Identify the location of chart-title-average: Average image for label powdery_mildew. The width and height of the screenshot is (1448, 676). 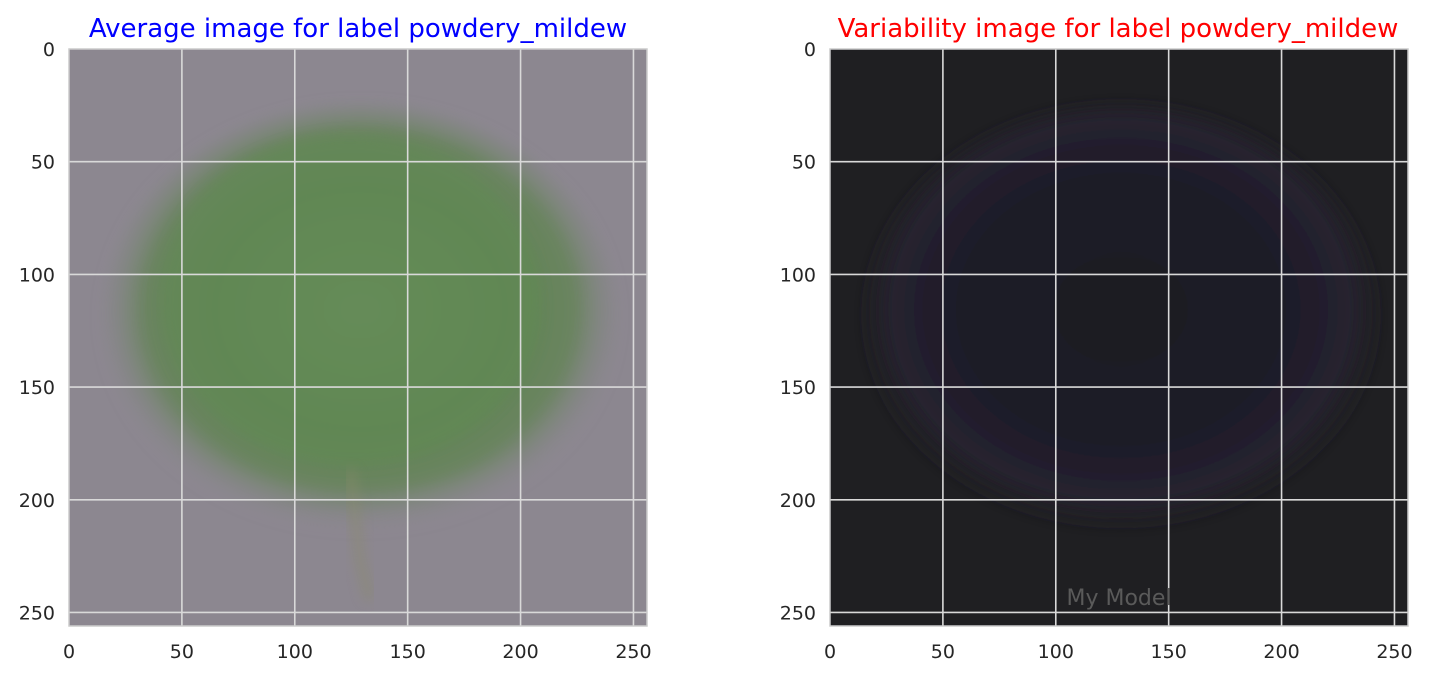
(358, 29).